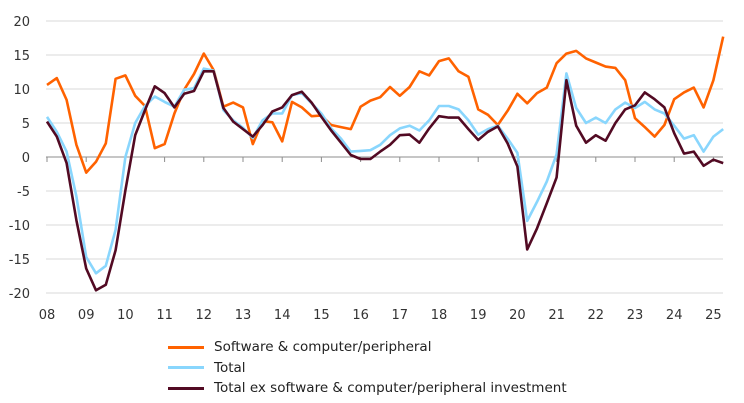 The height and width of the screenshot is (403, 744). Describe the element at coordinates (19, 158) in the screenshot. I see `y-axis-tick-labels: 20 15 10 5 0 -5 -10 -15 -20` at that location.